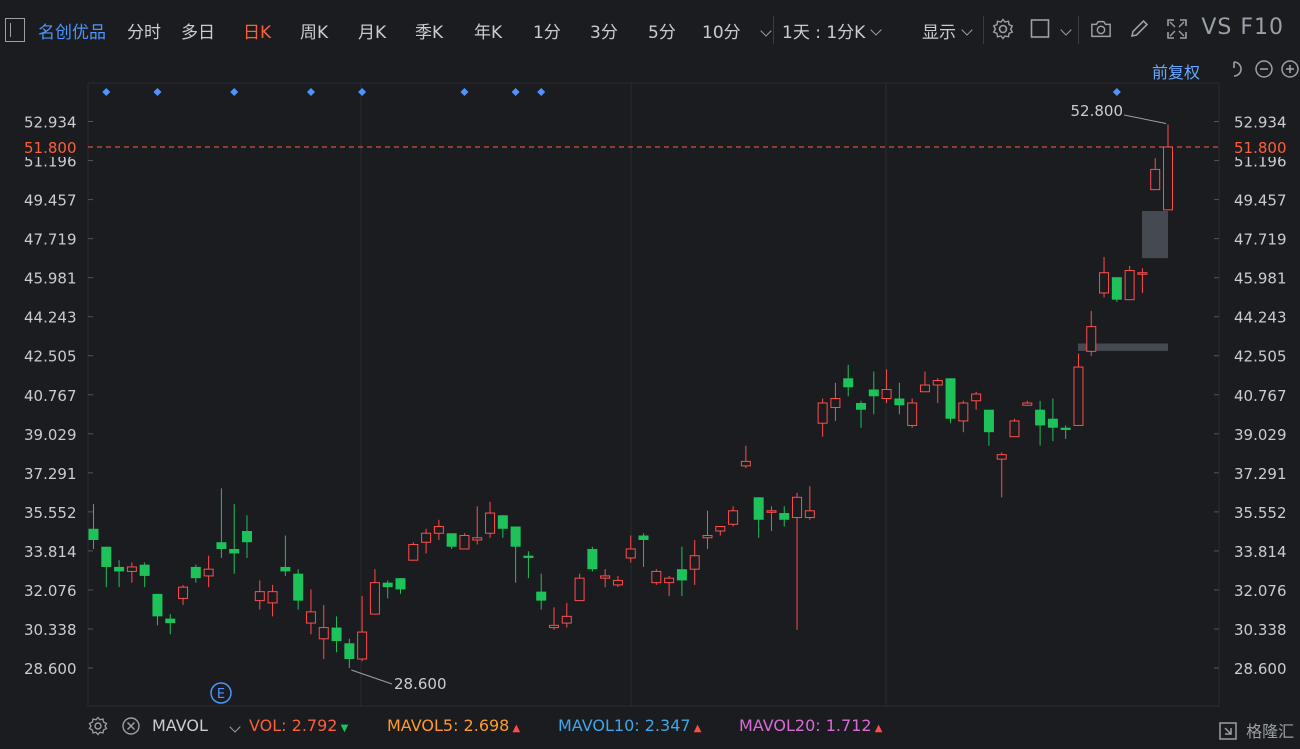 The height and width of the screenshot is (749, 1300). Describe the element at coordinates (1097, 111) in the screenshot. I see `max-price-label: 52.800` at that location.